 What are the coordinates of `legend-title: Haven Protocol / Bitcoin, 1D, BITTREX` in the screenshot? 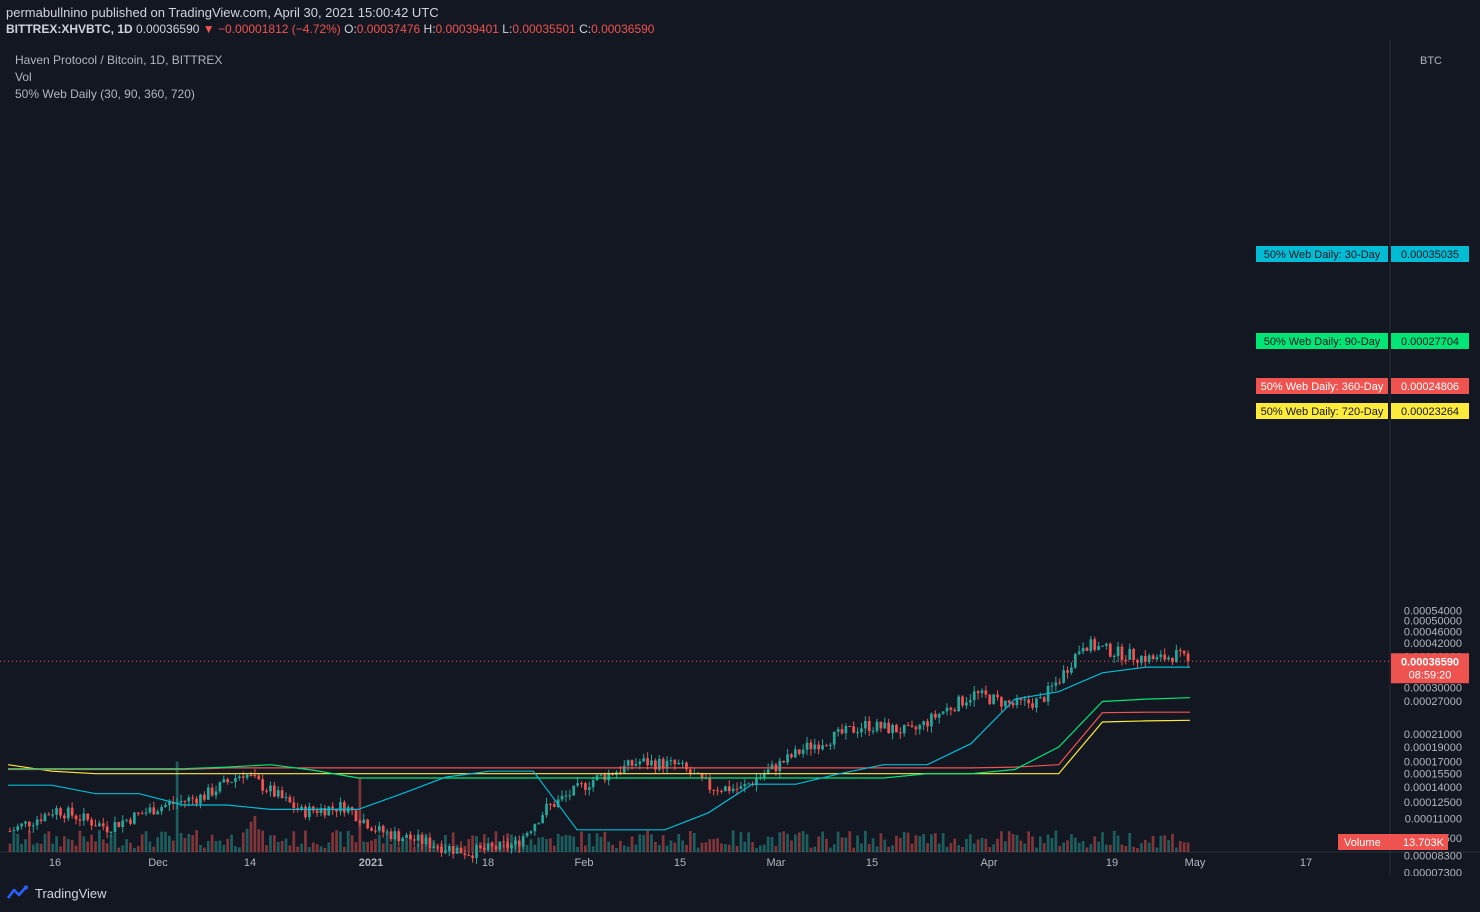 It's located at (119, 60).